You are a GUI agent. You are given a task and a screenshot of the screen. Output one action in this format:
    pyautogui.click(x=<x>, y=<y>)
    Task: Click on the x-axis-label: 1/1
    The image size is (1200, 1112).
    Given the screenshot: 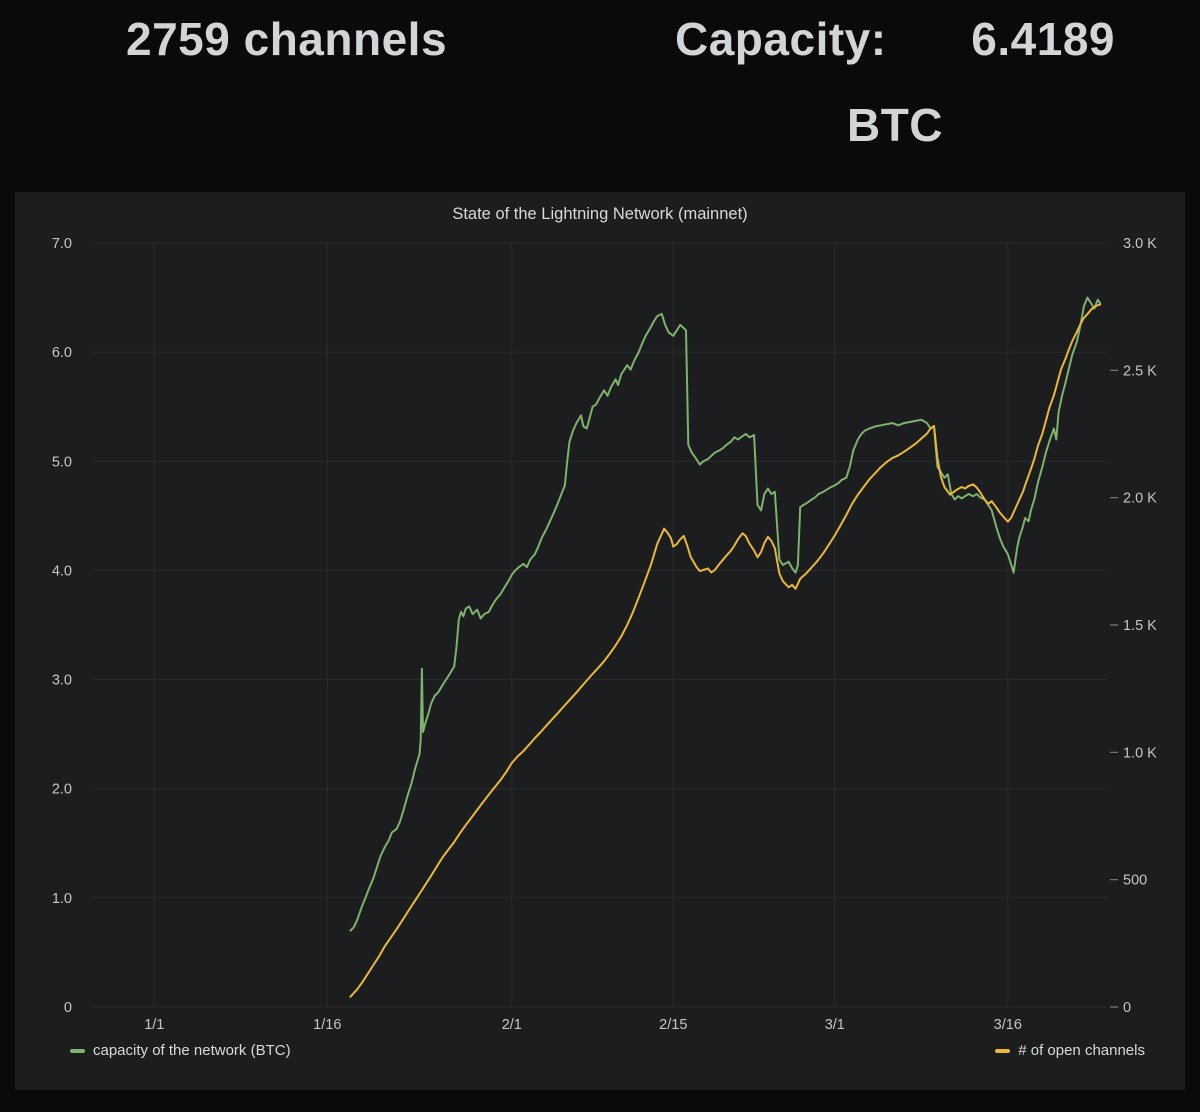 What is the action you would take?
    pyautogui.click(x=154, y=1025)
    